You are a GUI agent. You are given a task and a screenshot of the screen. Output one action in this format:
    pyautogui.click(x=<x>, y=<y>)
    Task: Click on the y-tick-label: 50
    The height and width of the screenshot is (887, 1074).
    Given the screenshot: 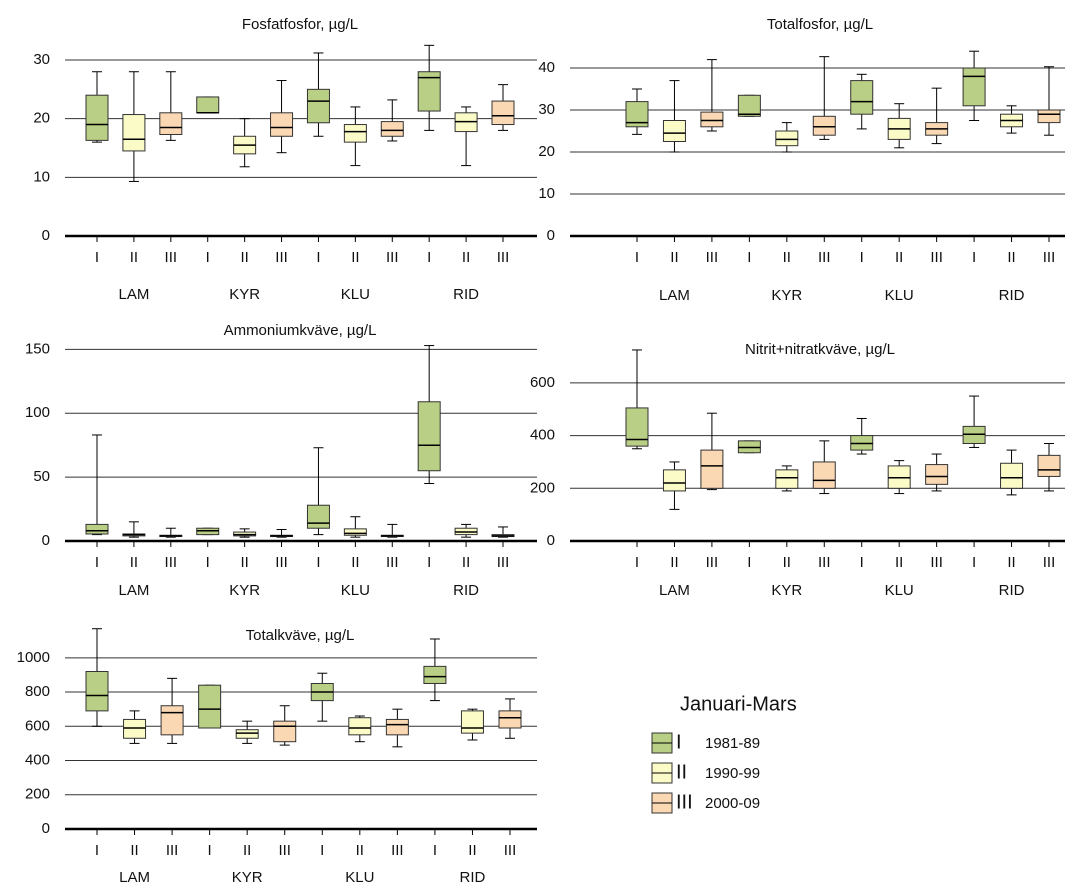 What is the action you would take?
    pyautogui.click(x=41, y=476)
    